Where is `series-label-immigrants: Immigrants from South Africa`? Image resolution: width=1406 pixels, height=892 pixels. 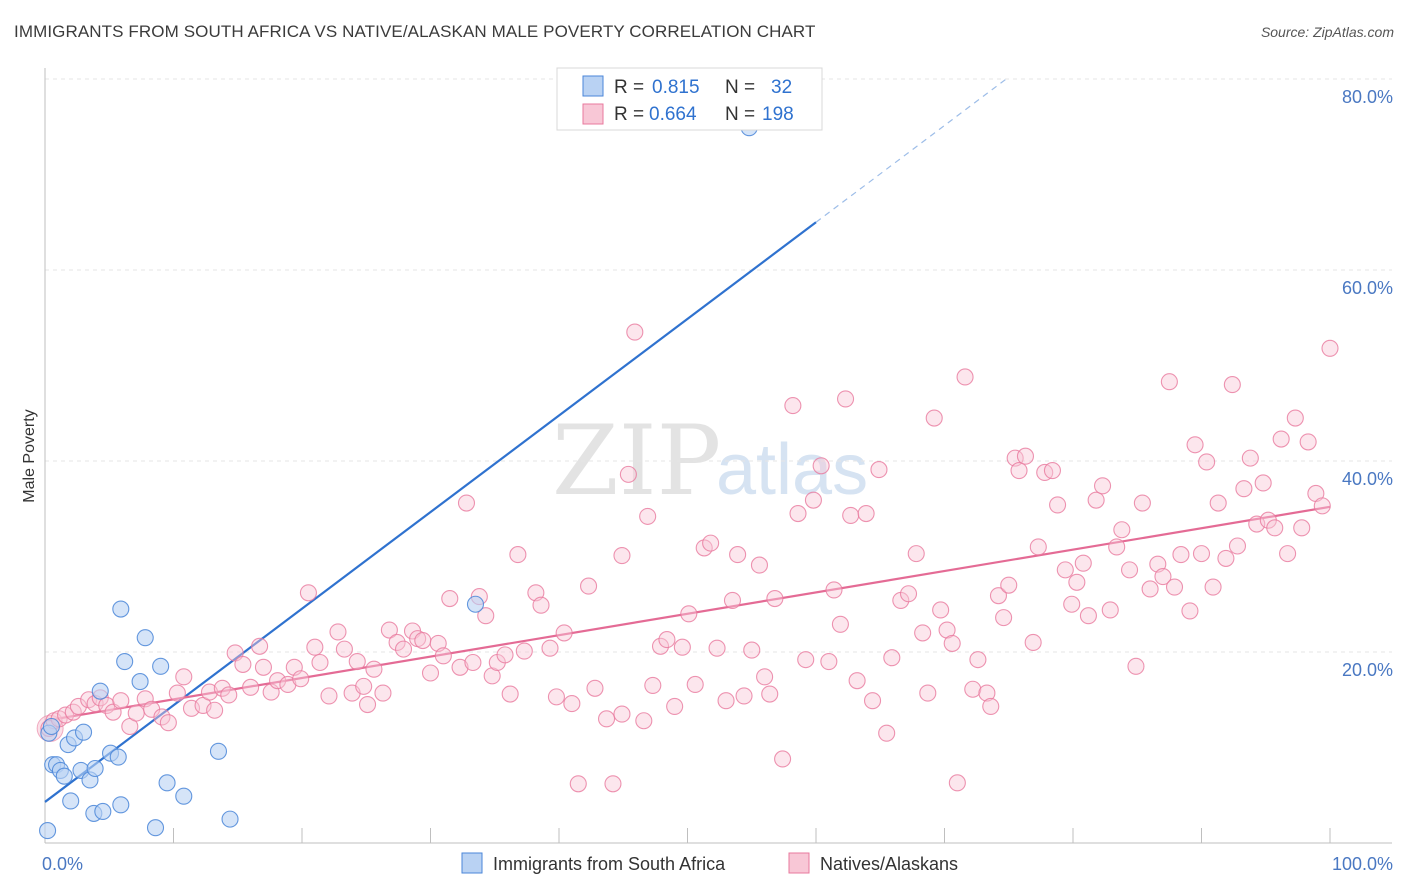
series-label-immigrants: Immigrants from South Africa is located at coordinates (609, 864).